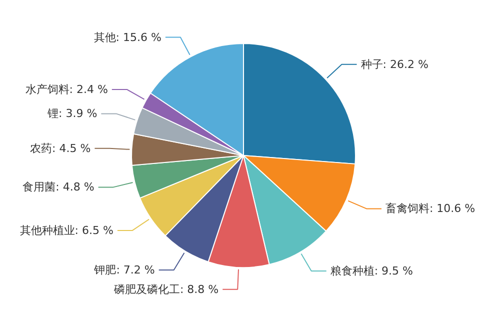 The width and height of the screenshot is (484, 322). Describe the element at coordinates (58, 187) in the screenshot. I see `slice-label: 食用菌: 4.8 %` at that location.